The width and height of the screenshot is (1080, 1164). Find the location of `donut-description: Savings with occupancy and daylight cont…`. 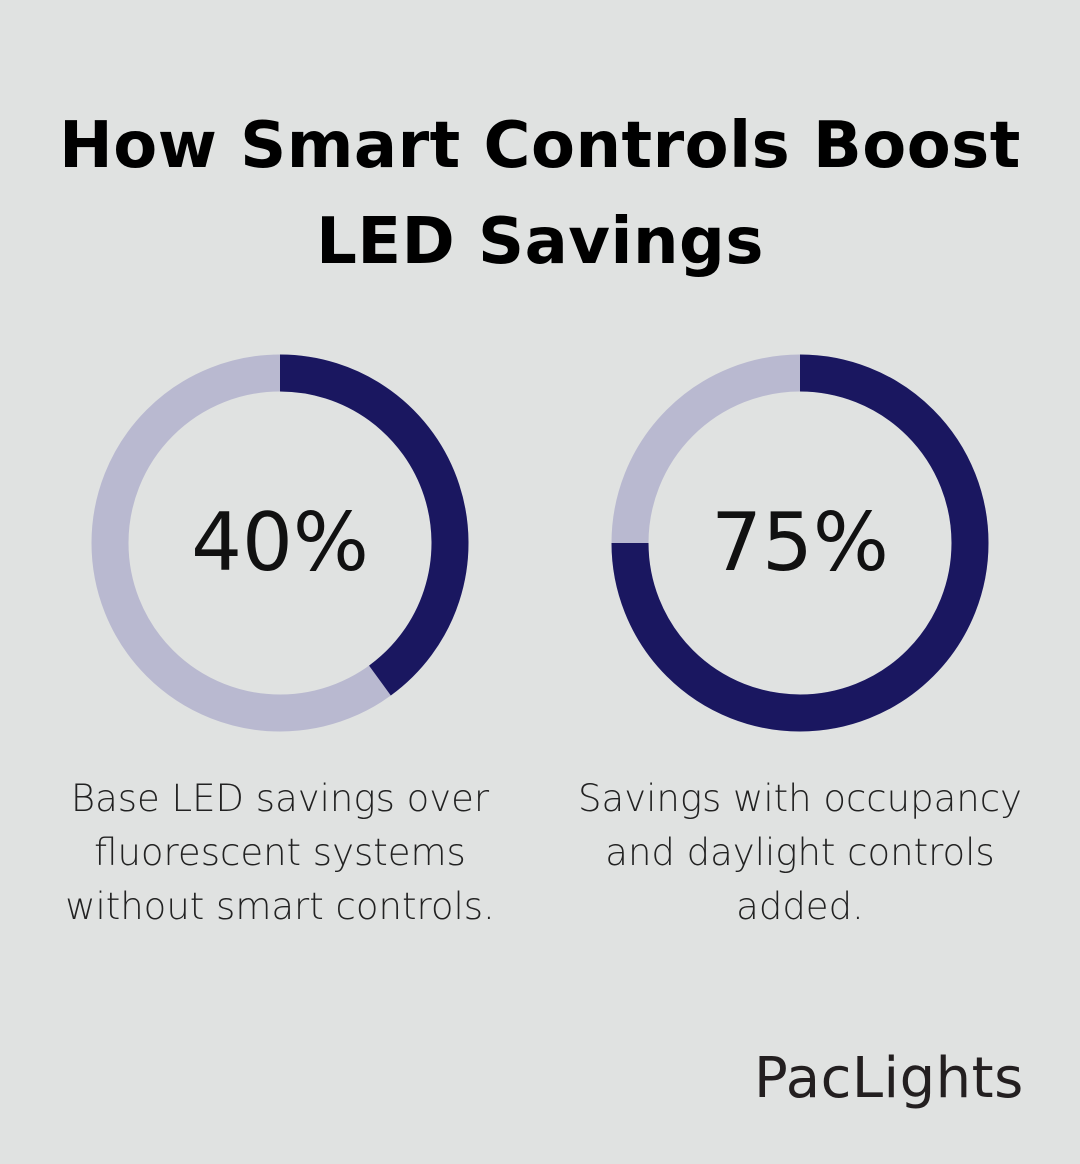

donut-description: Savings with occupancy and daylight cont… is located at coordinates (800, 852).